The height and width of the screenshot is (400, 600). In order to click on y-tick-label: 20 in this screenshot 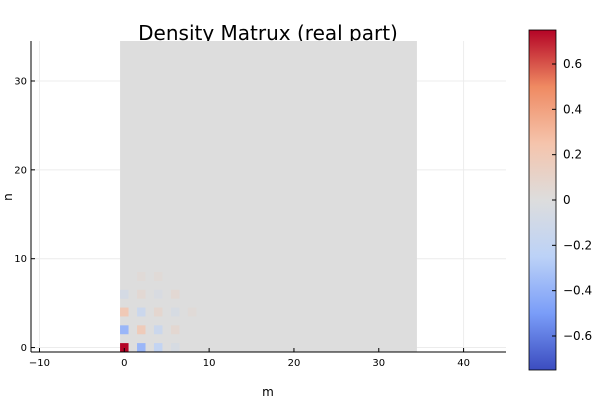, I will do `click(20, 170)`.